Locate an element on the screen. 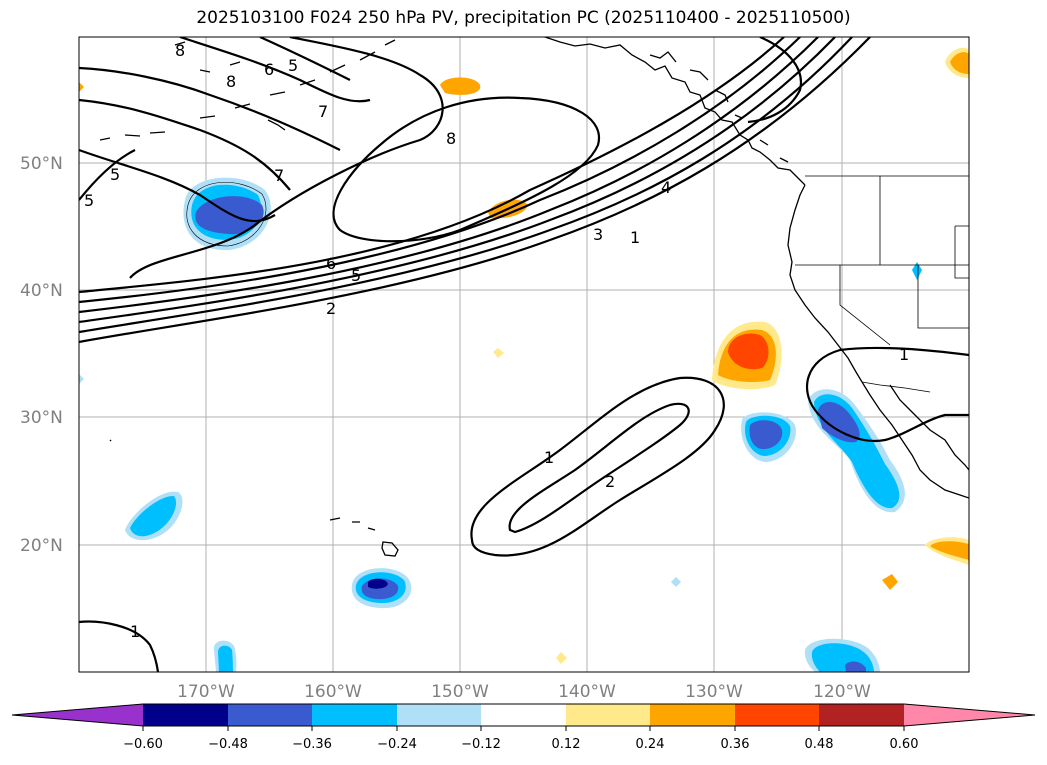 Image resolution: width=1047 pixels, height=765 pixels. colorbar-label: 0.60 is located at coordinates (904, 744).